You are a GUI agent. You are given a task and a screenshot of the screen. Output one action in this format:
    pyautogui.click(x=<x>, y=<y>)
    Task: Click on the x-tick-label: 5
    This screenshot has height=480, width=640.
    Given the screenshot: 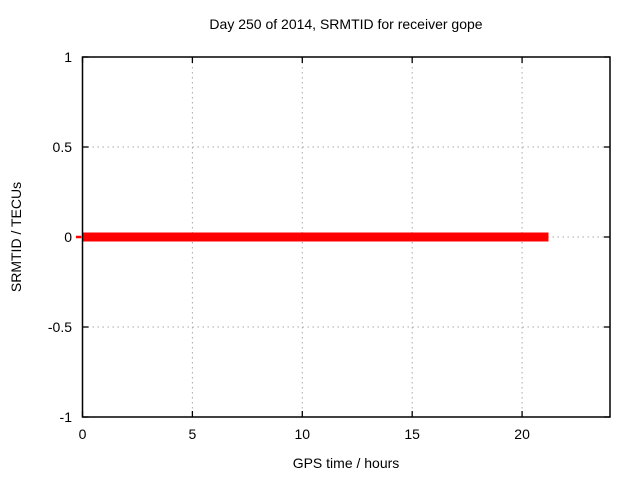 What is the action you would take?
    pyautogui.click(x=192, y=434)
    